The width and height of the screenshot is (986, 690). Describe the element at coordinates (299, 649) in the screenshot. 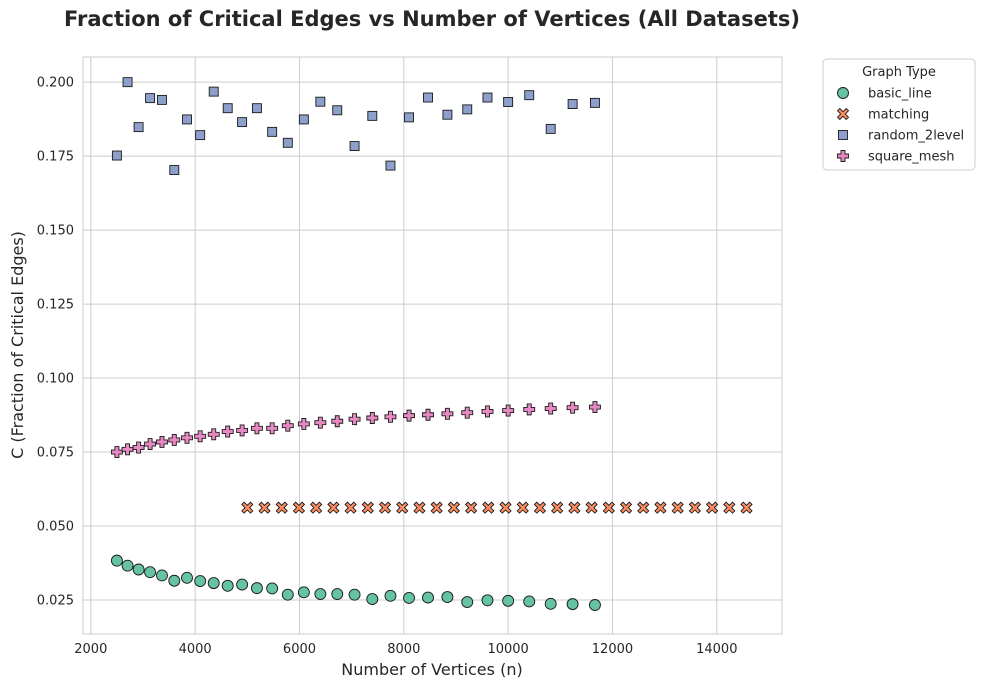

I see `x-tick-label: 6000` at that location.